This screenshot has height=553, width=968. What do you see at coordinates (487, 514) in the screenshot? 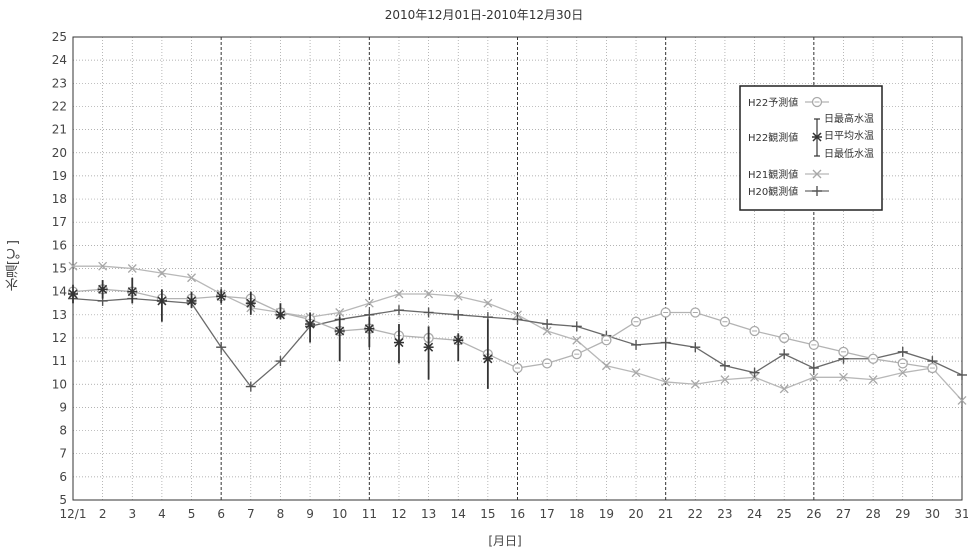
I see `x-tick-label: 15` at bounding box center [487, 514].